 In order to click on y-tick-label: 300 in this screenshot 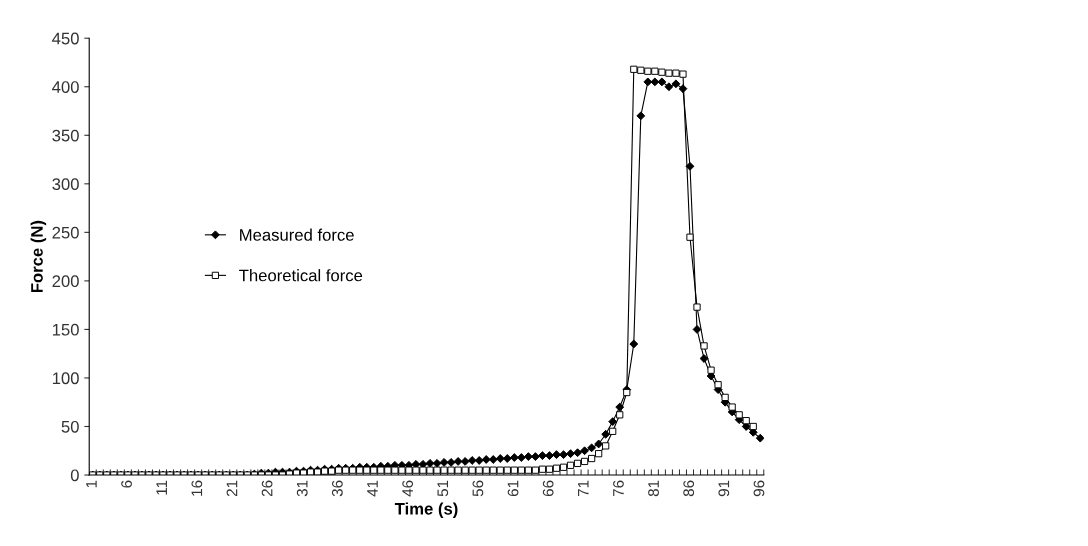, I will do `click(65, 184)`.